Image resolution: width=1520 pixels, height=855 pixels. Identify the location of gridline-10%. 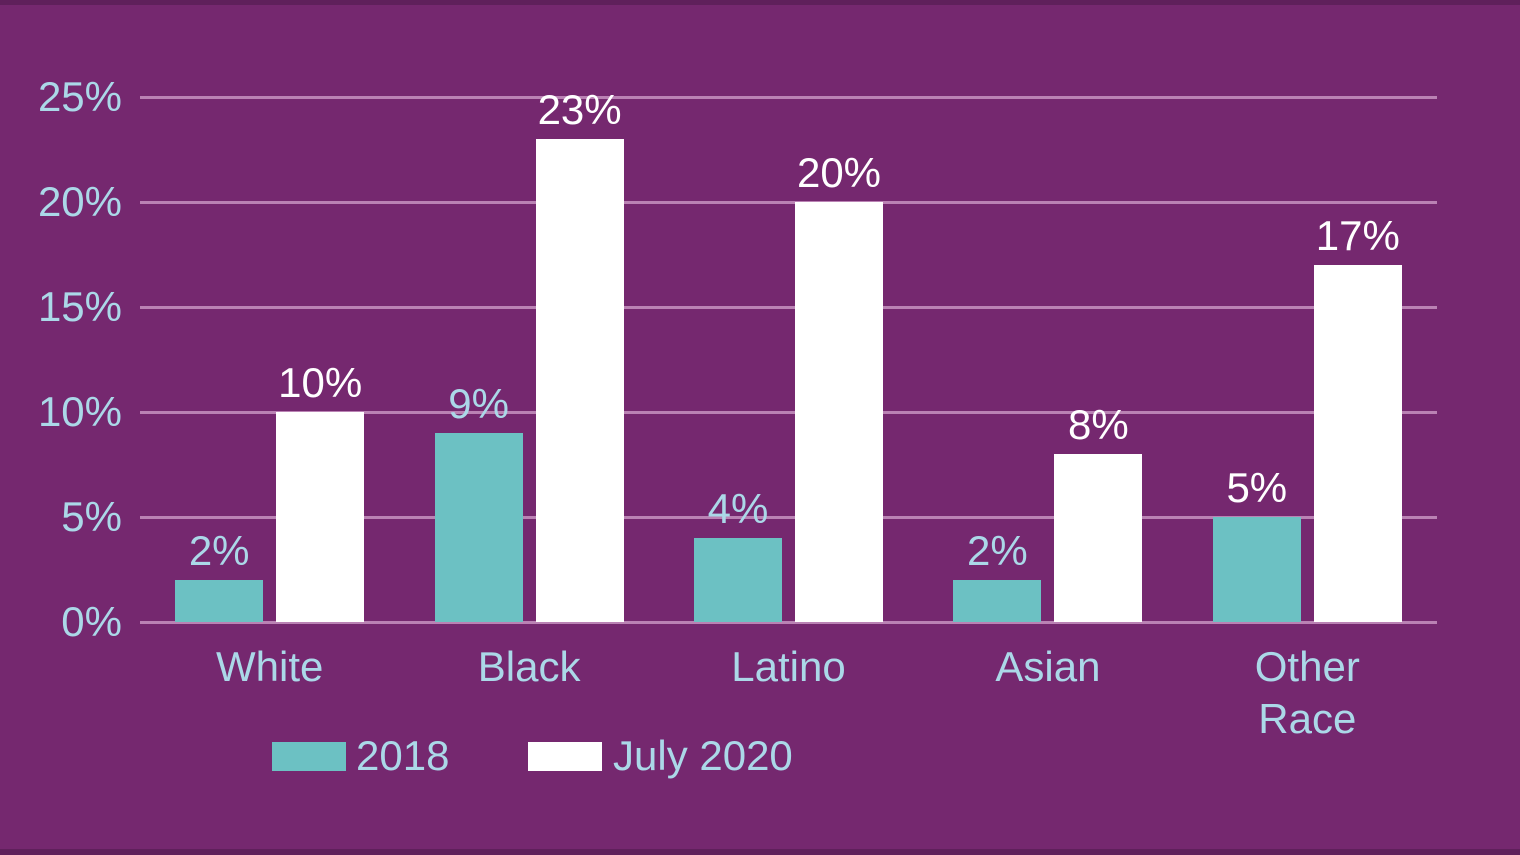
(788, 412).